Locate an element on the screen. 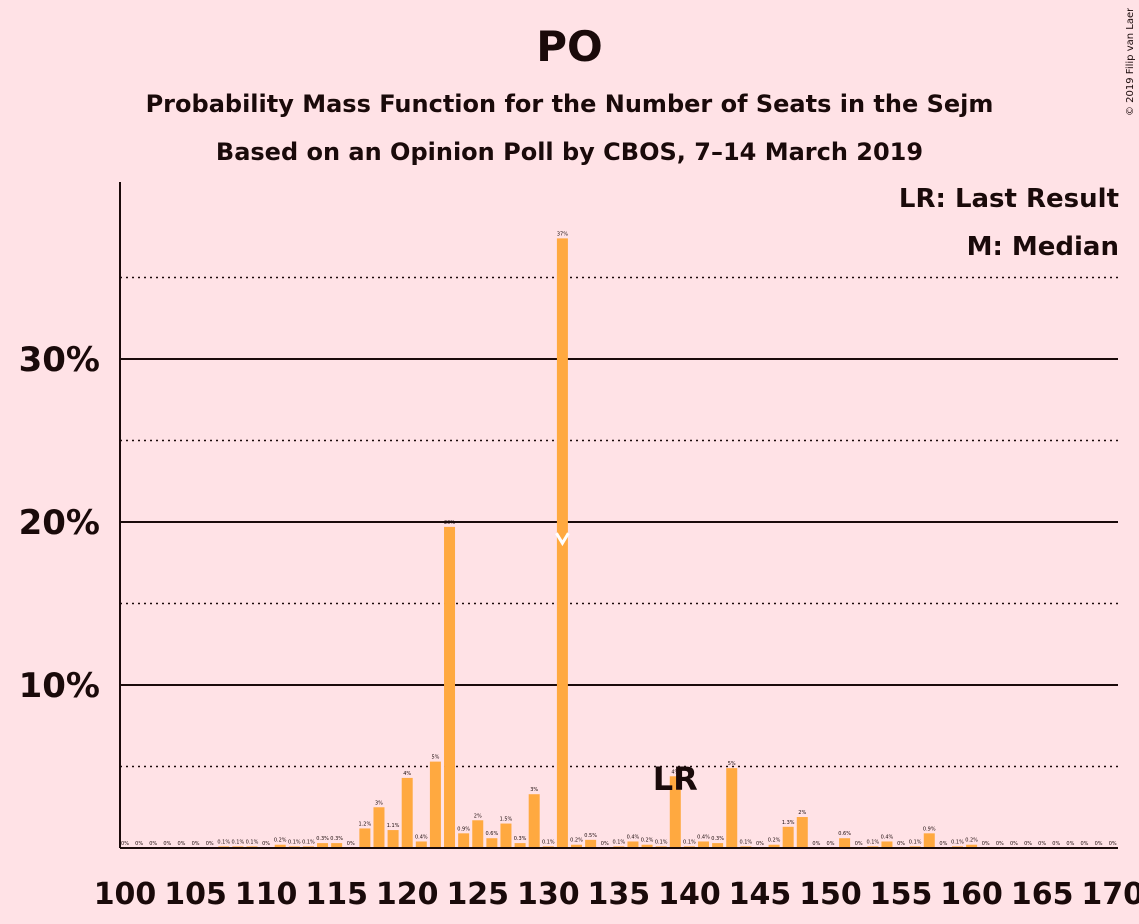 This screenshot has width=1139, height=924. bar-label-135: 0.1% is located at coordinates (618, 842).